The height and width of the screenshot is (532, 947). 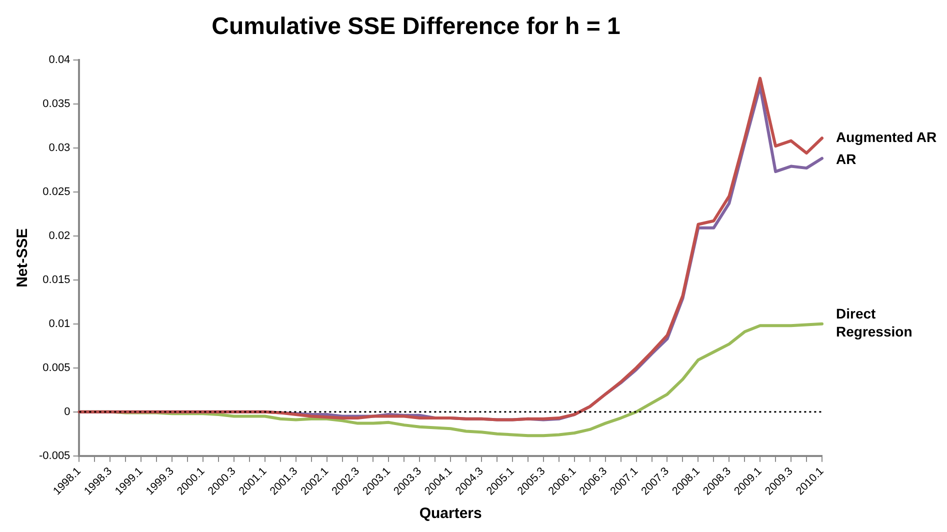 What do you see at coordinates (56, 192) in the screenshot?
I see `y-tick-label: 0.025` at bounding box center [56, 192].